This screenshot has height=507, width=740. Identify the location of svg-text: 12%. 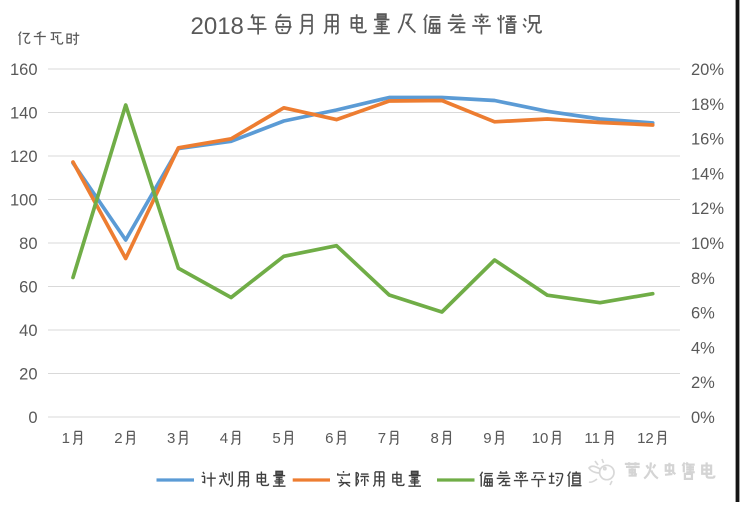
(707, 209).